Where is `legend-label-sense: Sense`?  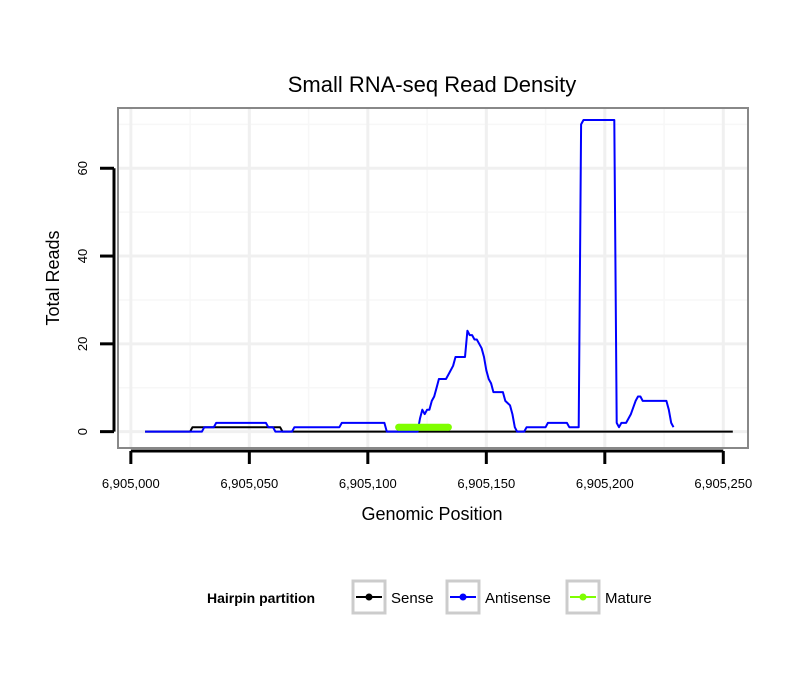
legend-label-sense: Sense is located at coordinates (412, 598).